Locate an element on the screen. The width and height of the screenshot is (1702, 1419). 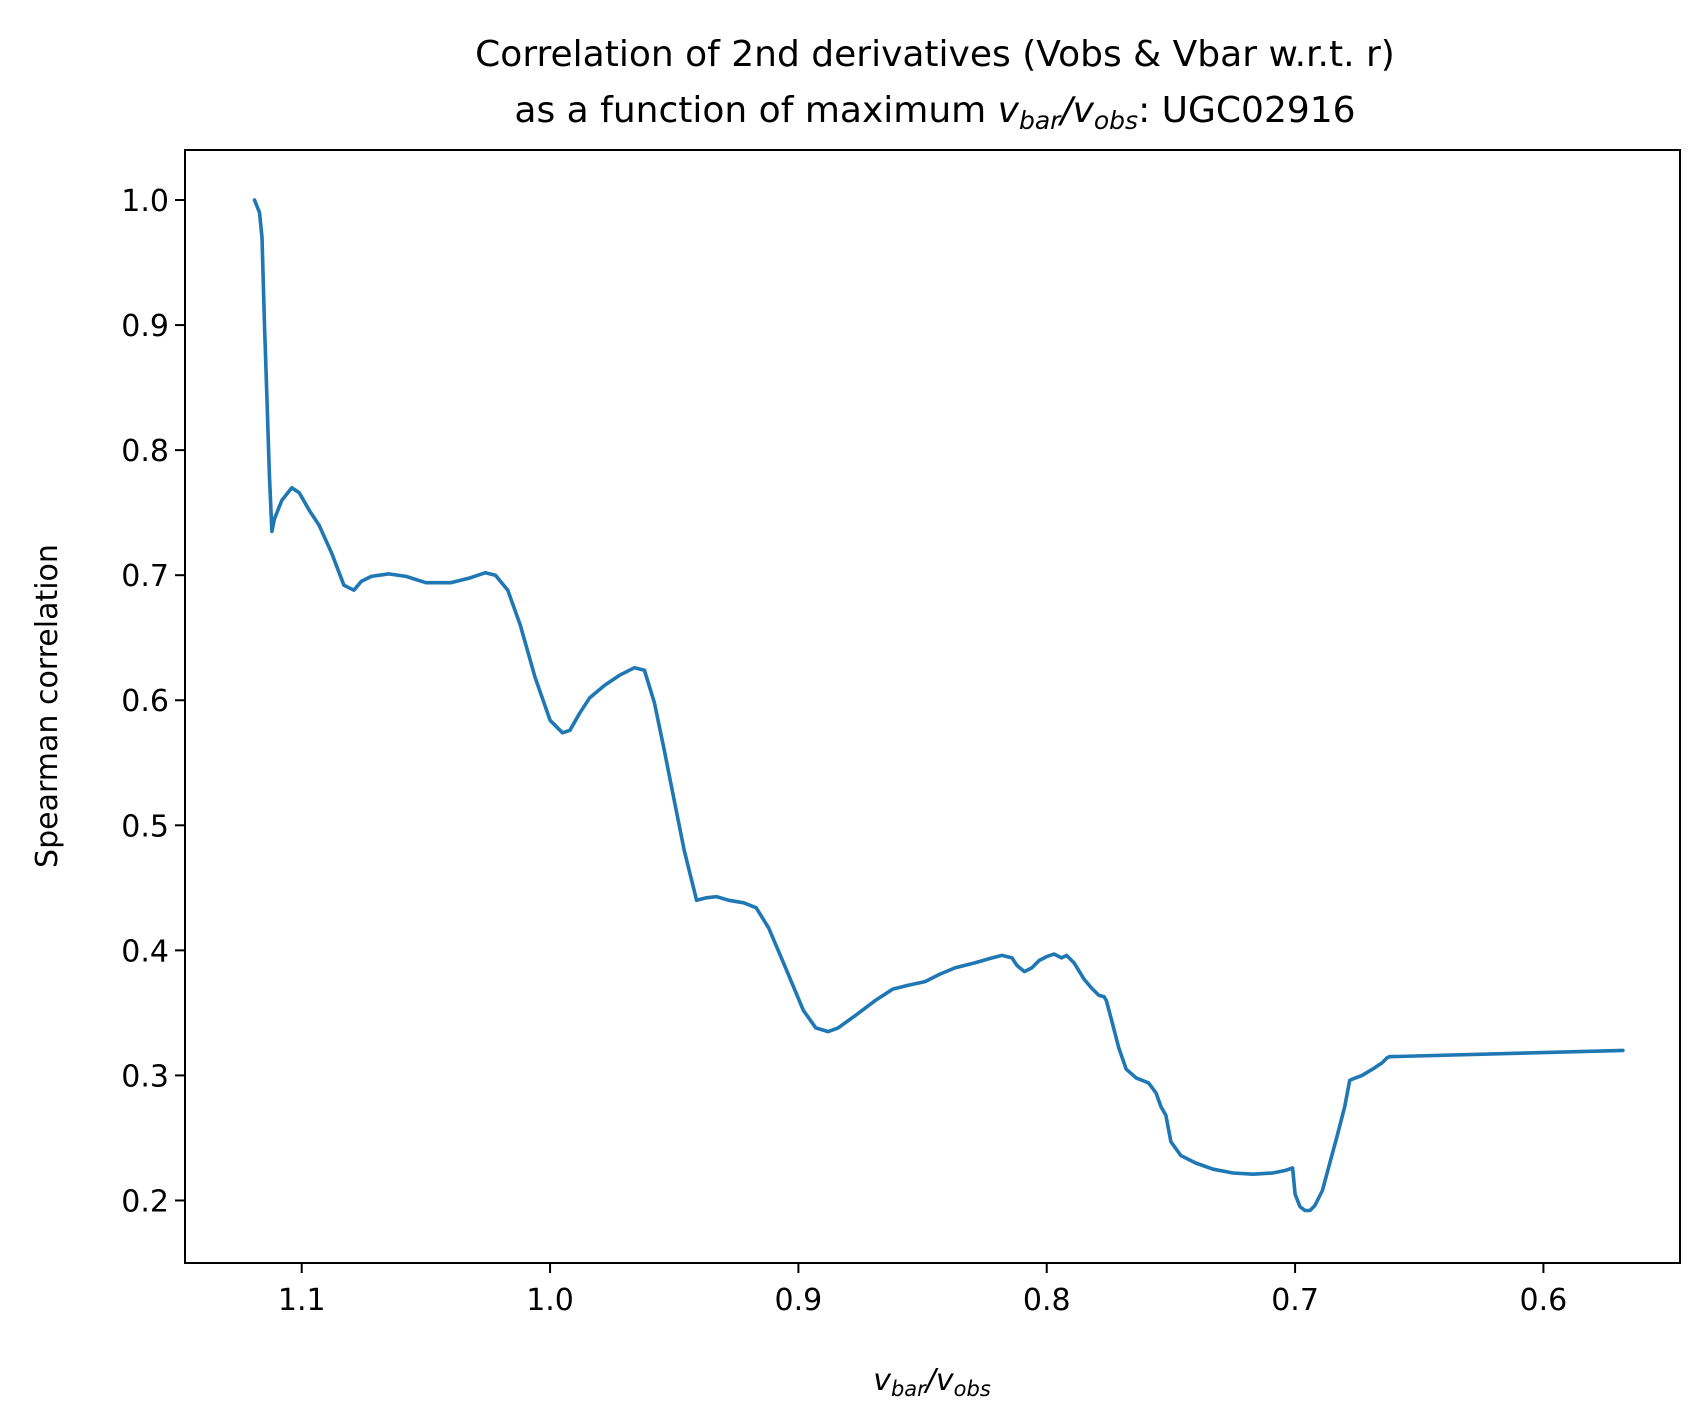
x-tick-label: 1.0 is located at coordinates (550, 1300).